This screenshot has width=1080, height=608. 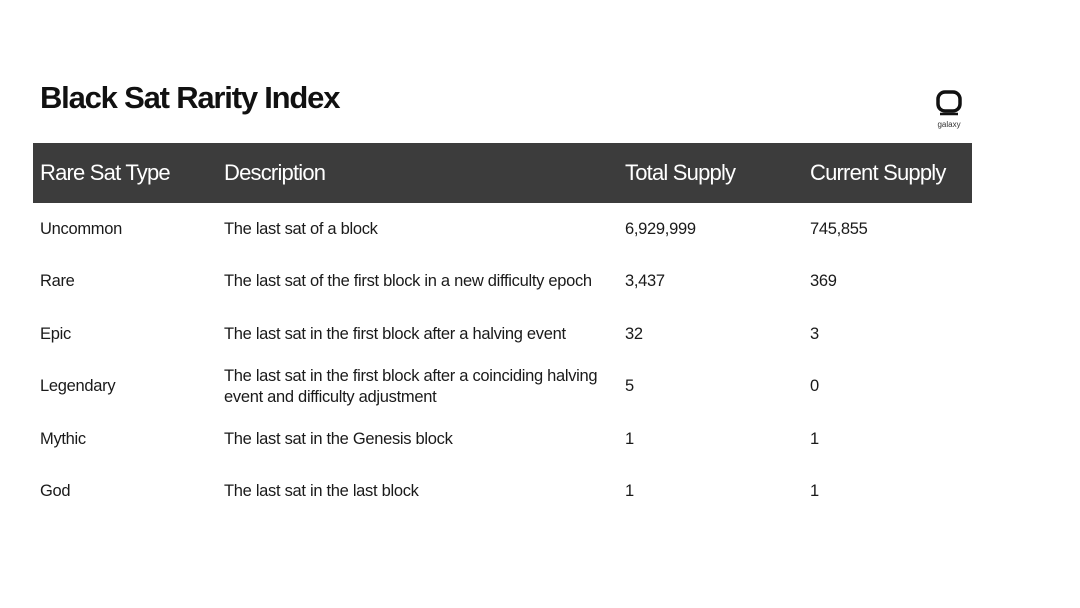 I want to click on table-cell: 369, so click(x=891, y=282).